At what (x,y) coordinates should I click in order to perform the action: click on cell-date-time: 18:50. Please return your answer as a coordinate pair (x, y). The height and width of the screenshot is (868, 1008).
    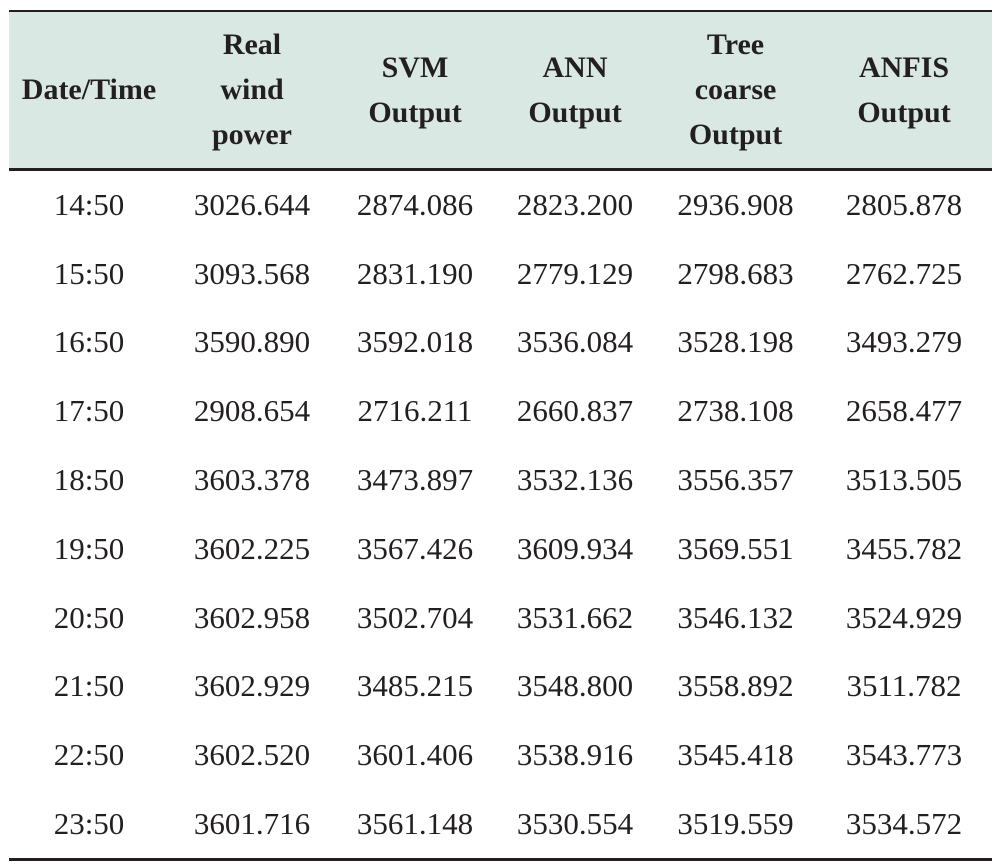
    Looking at the image, I should click on (89, 480).